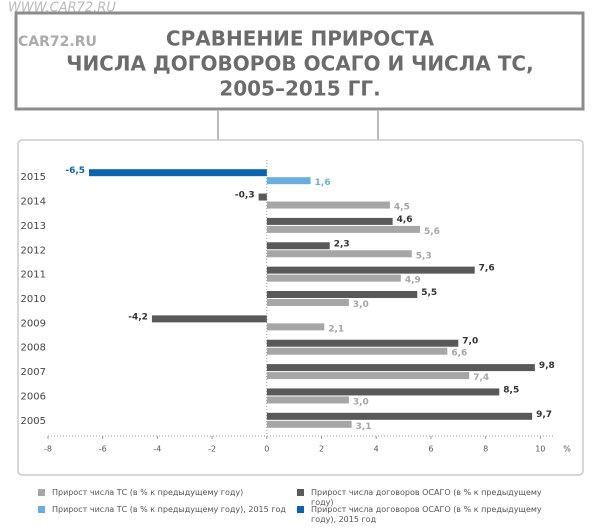 This screenshot has height=532, width=599. Describe the element at coordinates (485, 449) in the screenshot. I see `x-tick-label: 8` at that location.